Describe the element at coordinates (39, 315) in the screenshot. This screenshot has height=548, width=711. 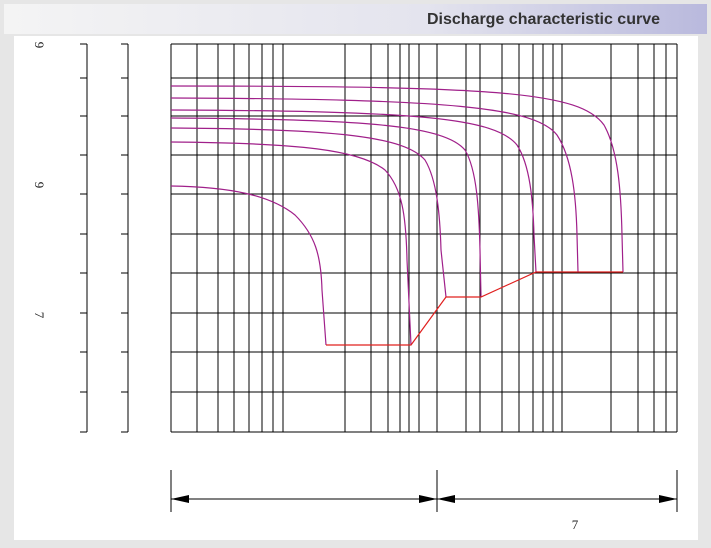
I see `left-label: 7` at that location.